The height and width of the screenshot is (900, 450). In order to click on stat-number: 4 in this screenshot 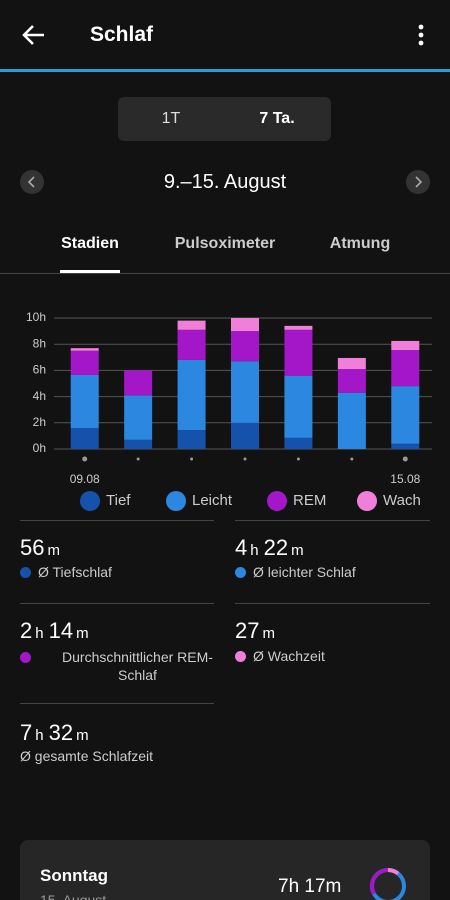, I will do `click(241, 547)`.